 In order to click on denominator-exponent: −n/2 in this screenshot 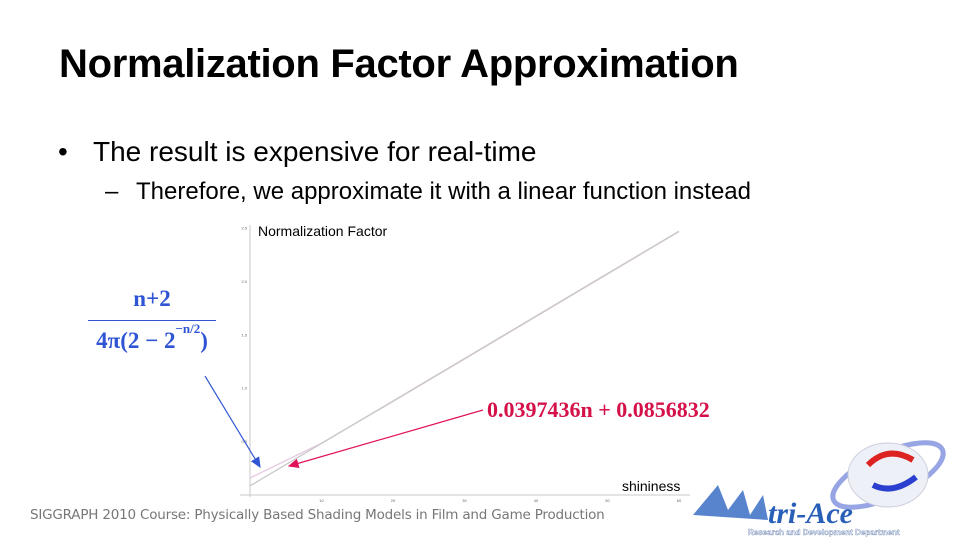, I will do `click(188, 328)`.